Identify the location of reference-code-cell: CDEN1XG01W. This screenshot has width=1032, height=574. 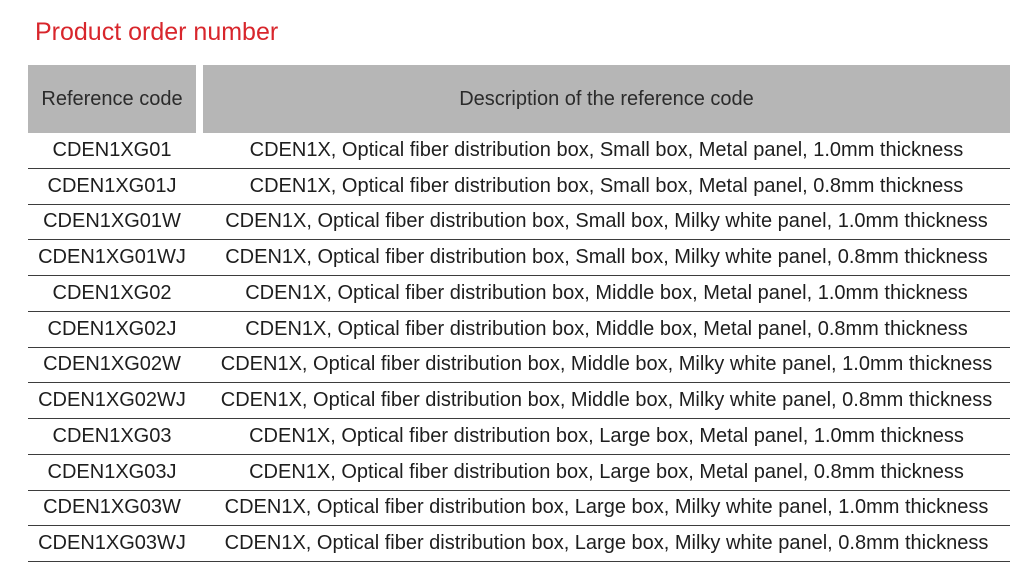
(112, 221).